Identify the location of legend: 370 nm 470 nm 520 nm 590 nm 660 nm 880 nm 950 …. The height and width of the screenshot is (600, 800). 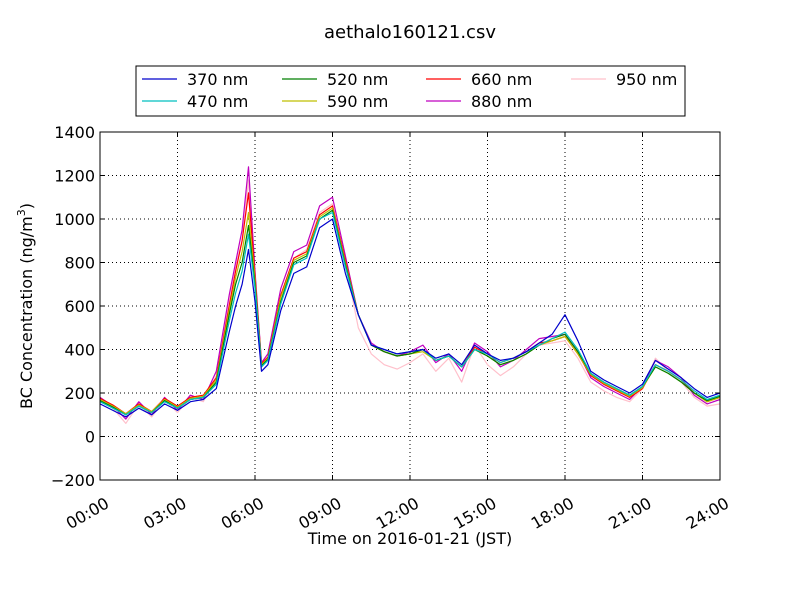
(410, 91).